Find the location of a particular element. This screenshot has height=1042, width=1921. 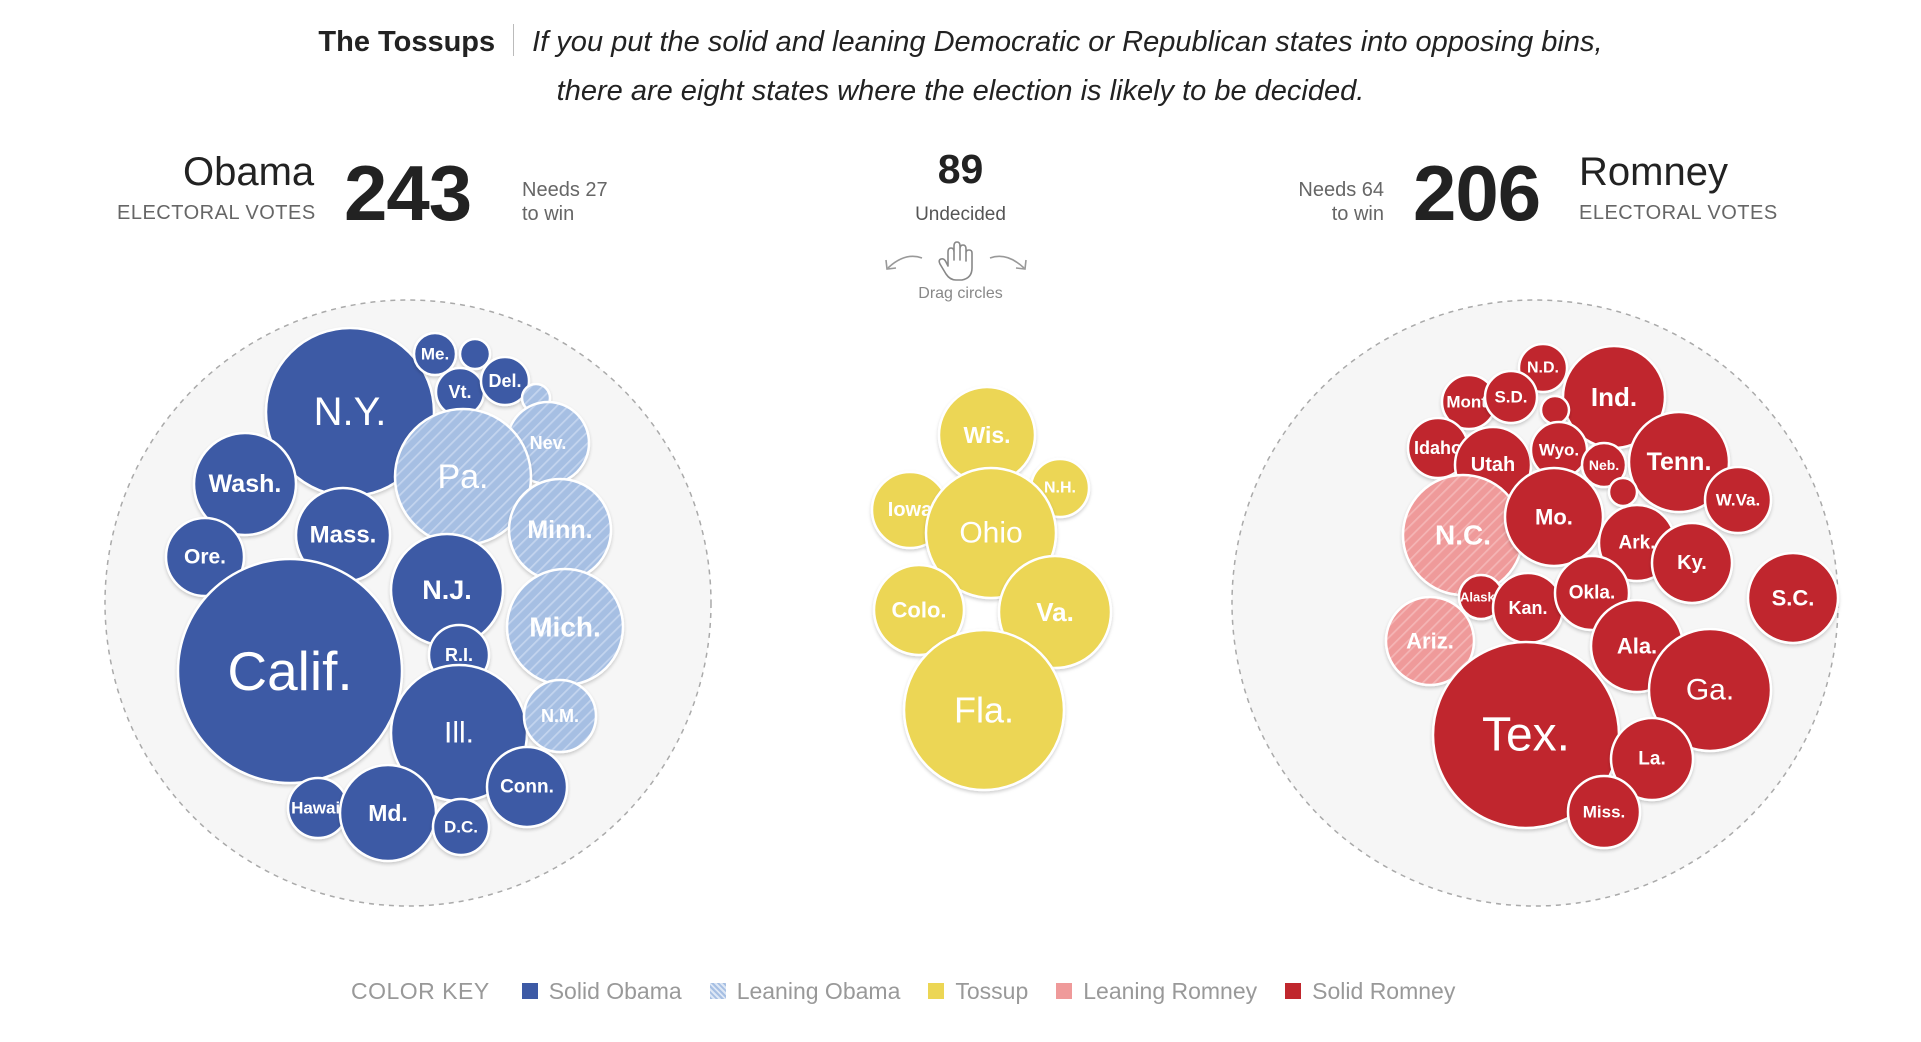

state-label-wva: W.Va. is located at coordinates (1738, 500).